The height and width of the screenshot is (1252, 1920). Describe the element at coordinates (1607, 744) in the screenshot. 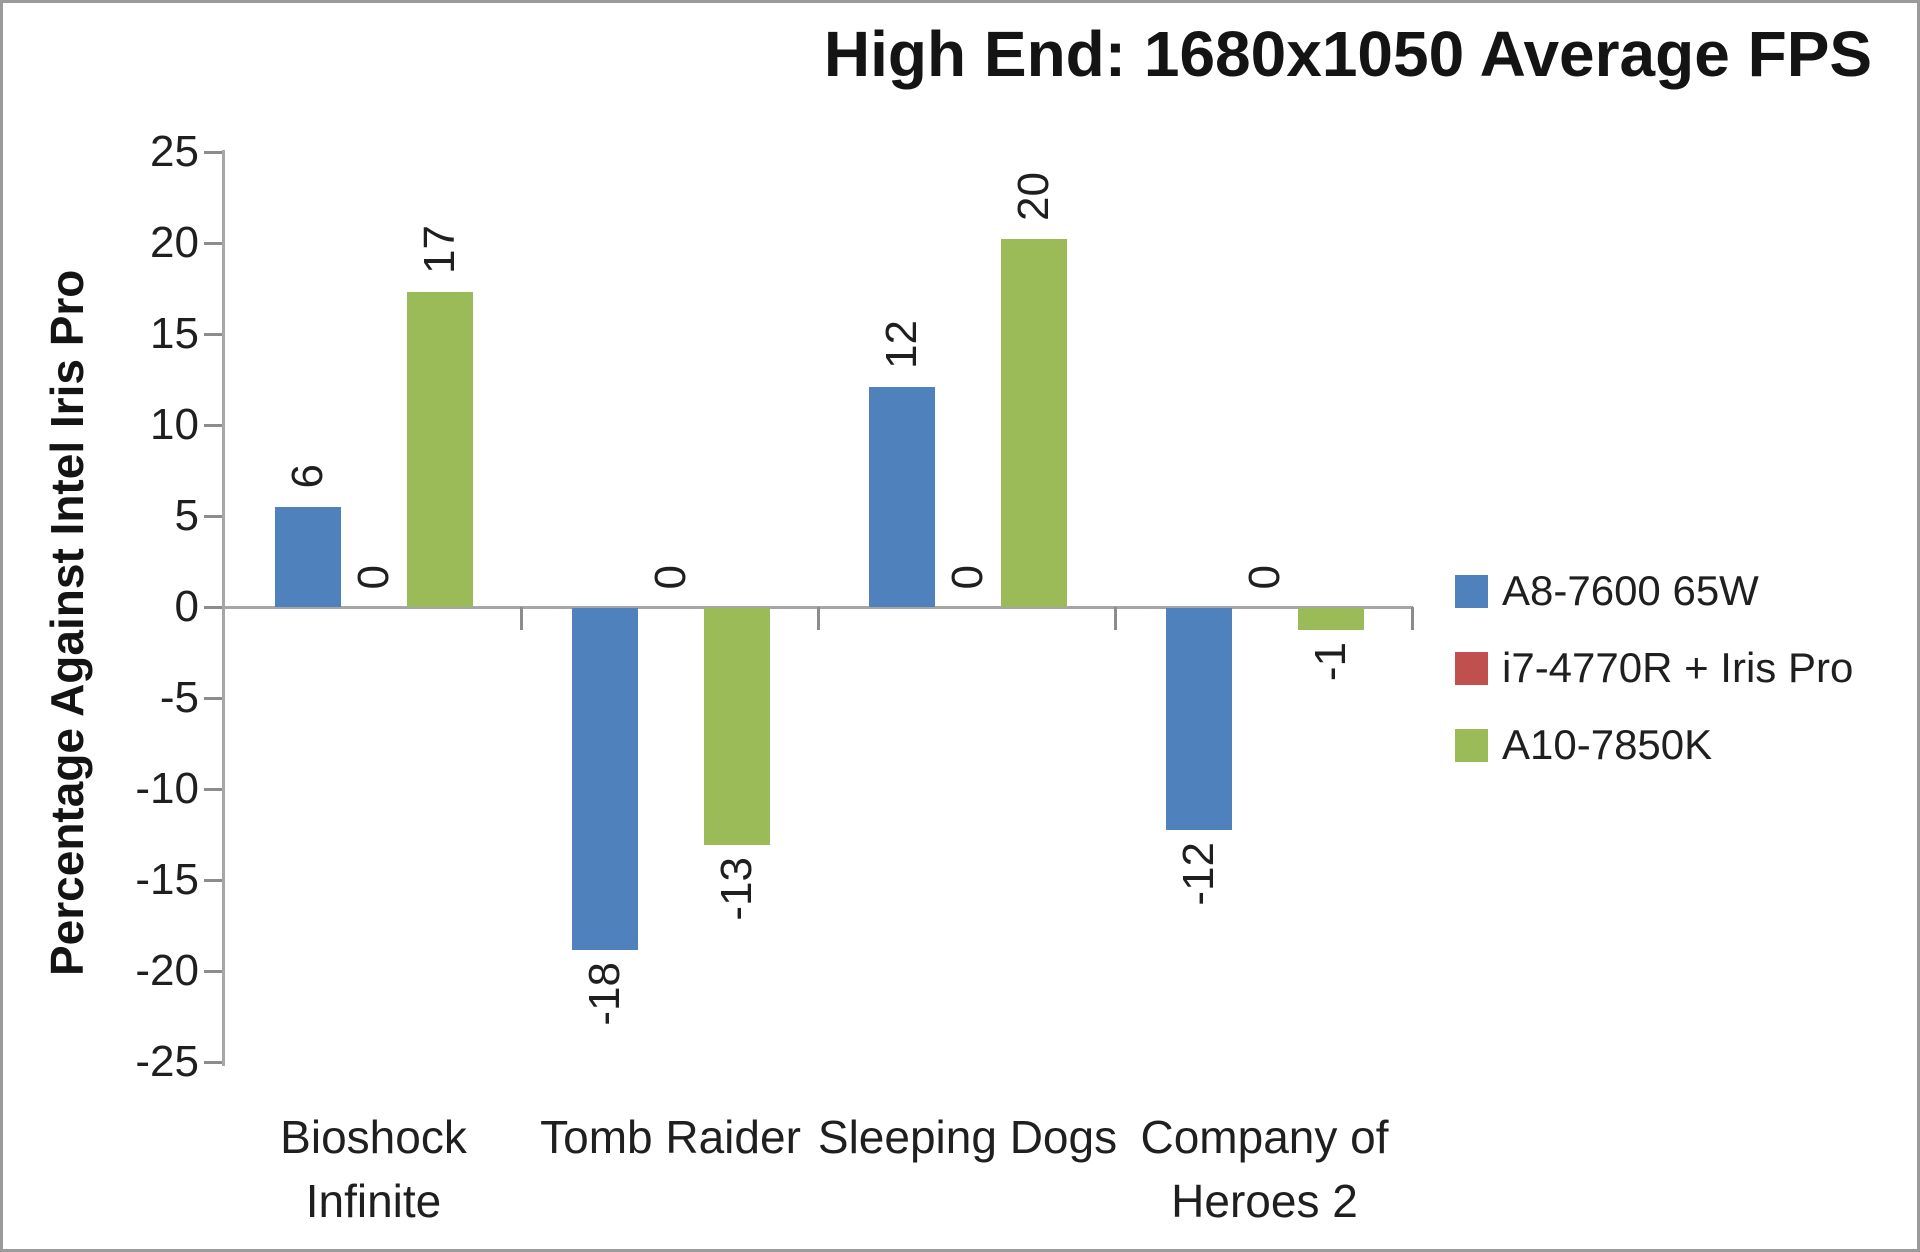

I see `legend-label: A10-7850K` at that location.